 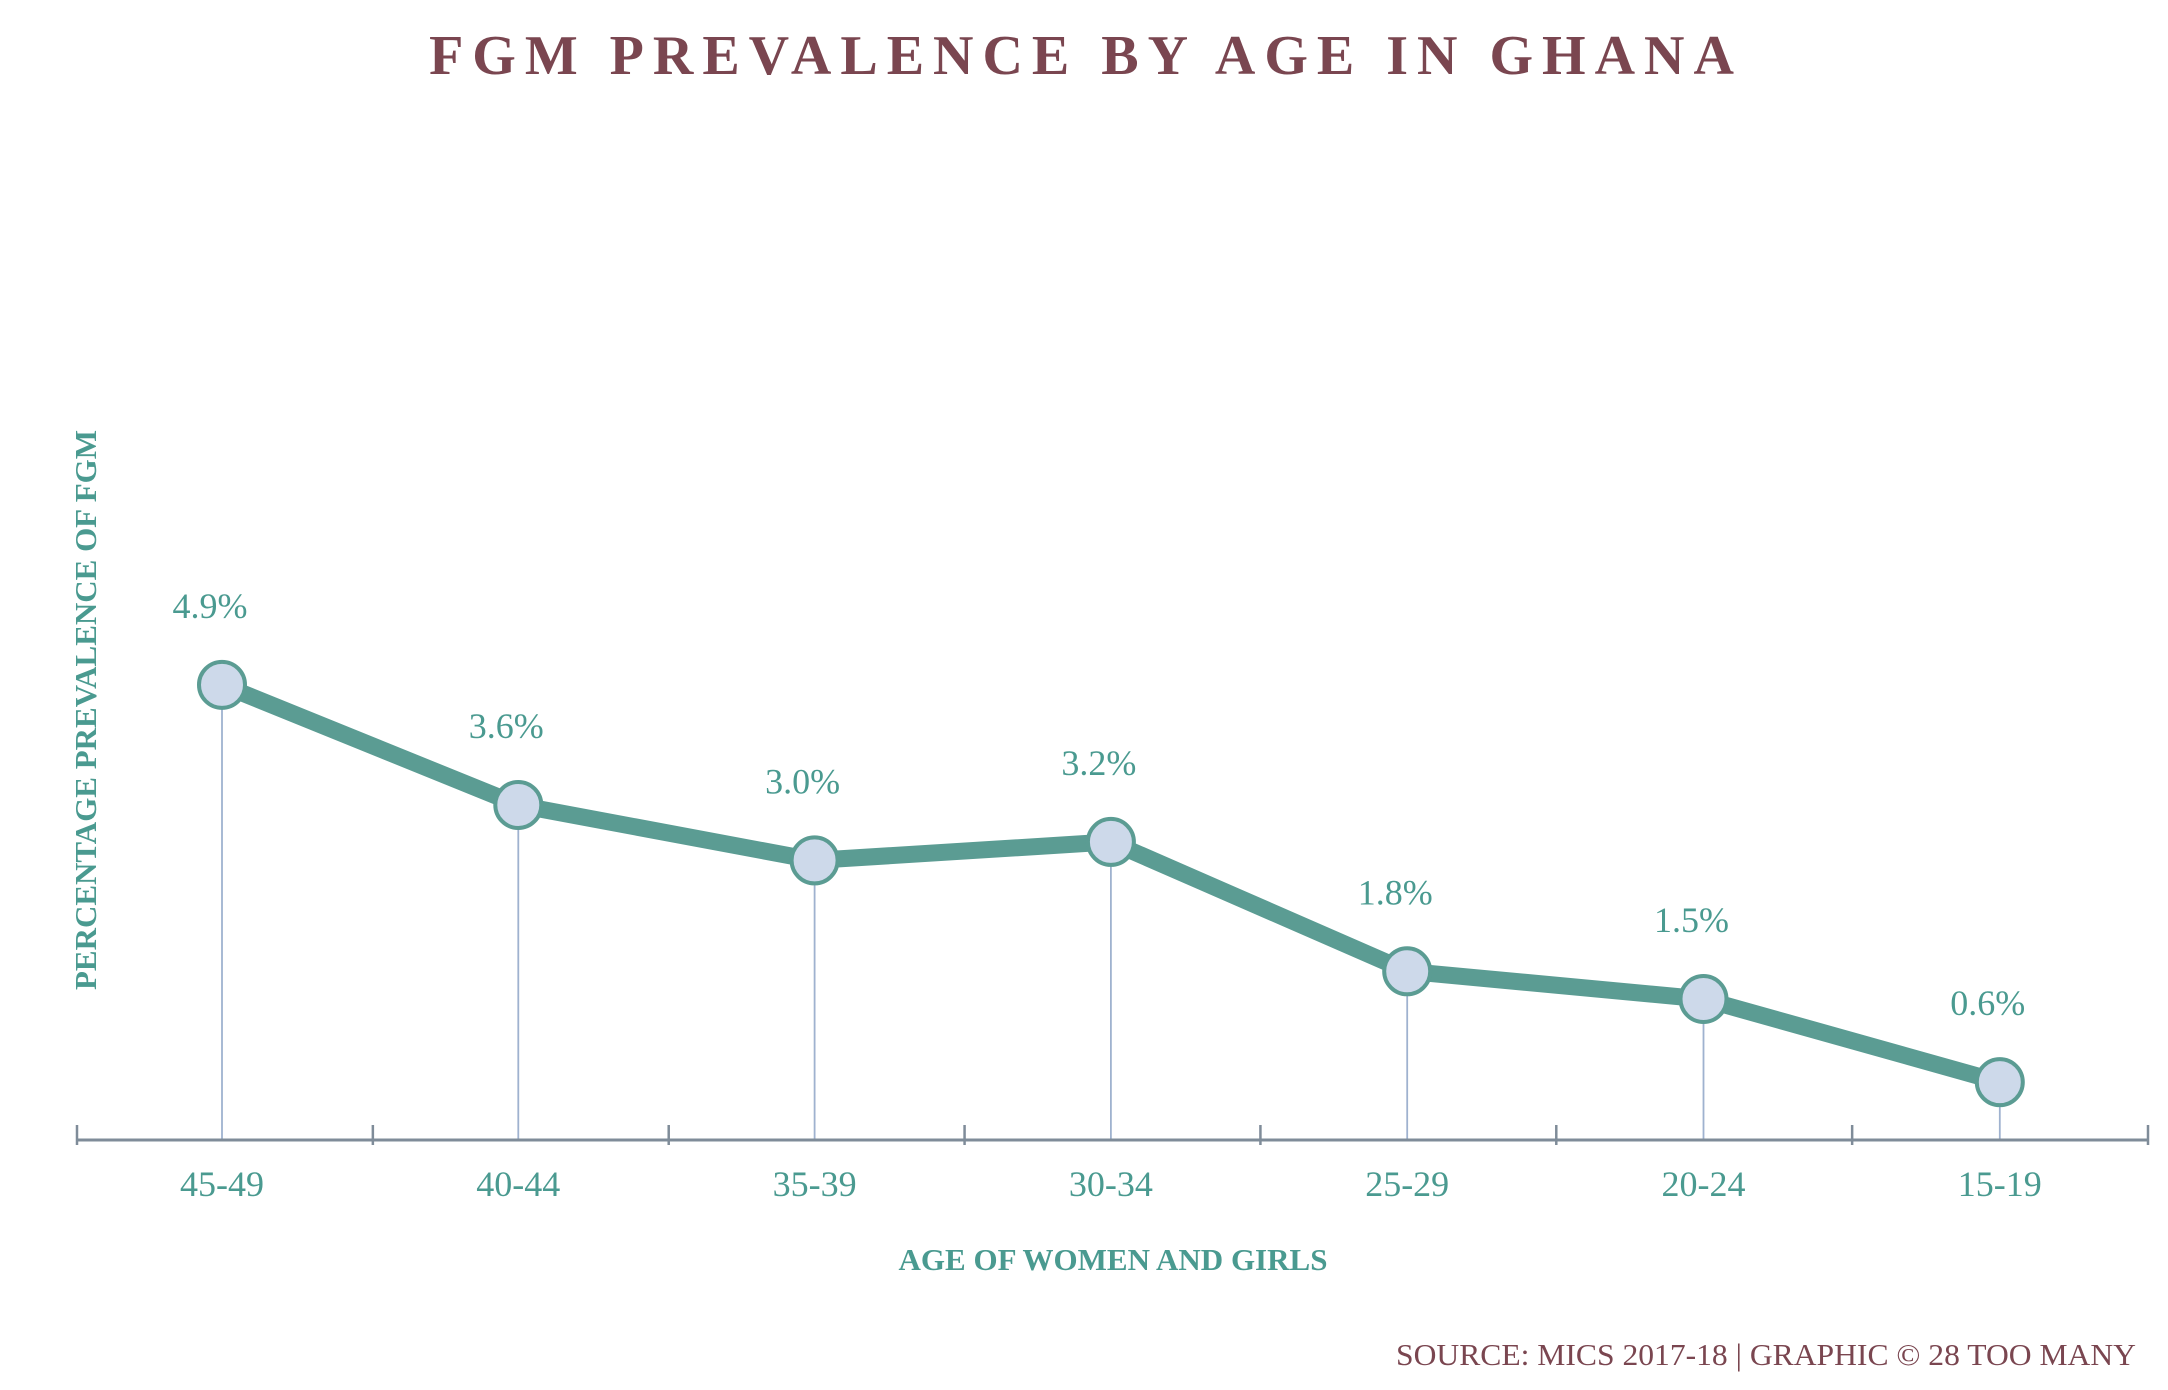 What do you see at coordinates (815, 1184) in the screenshot?
I see `x-tick-label: 35-39` at bounding box center [815, 1184].